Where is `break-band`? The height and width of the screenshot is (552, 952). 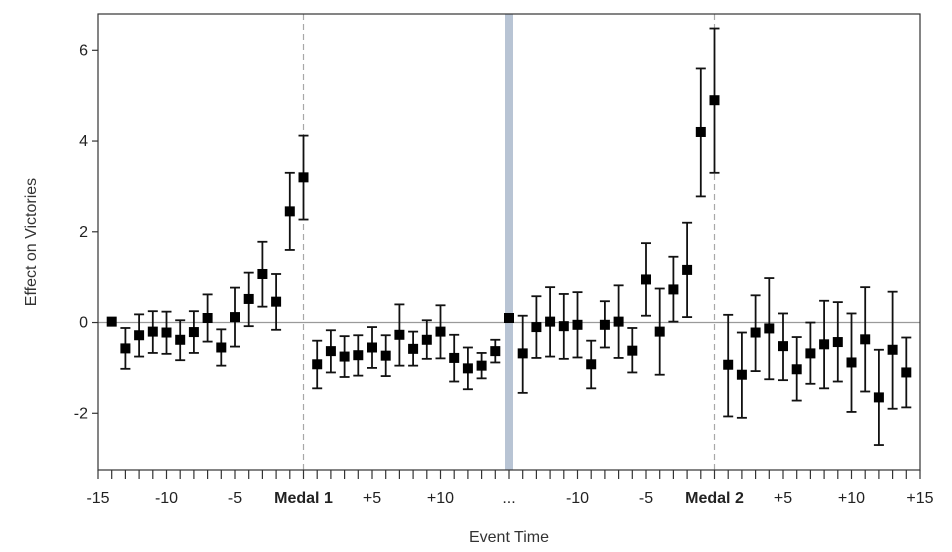 break-band is located at coordinates (509, 242).